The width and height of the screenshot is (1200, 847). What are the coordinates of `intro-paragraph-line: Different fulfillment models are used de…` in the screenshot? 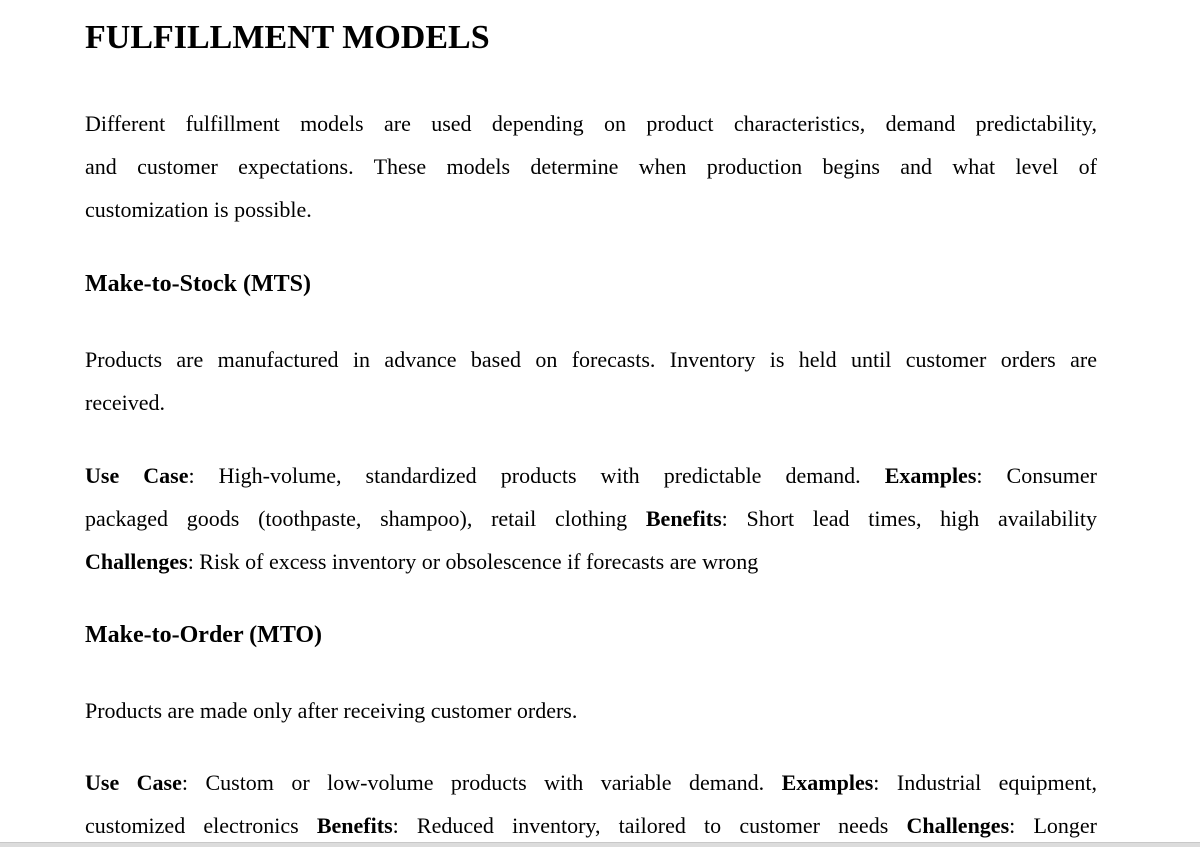 It's located at (591, 124).